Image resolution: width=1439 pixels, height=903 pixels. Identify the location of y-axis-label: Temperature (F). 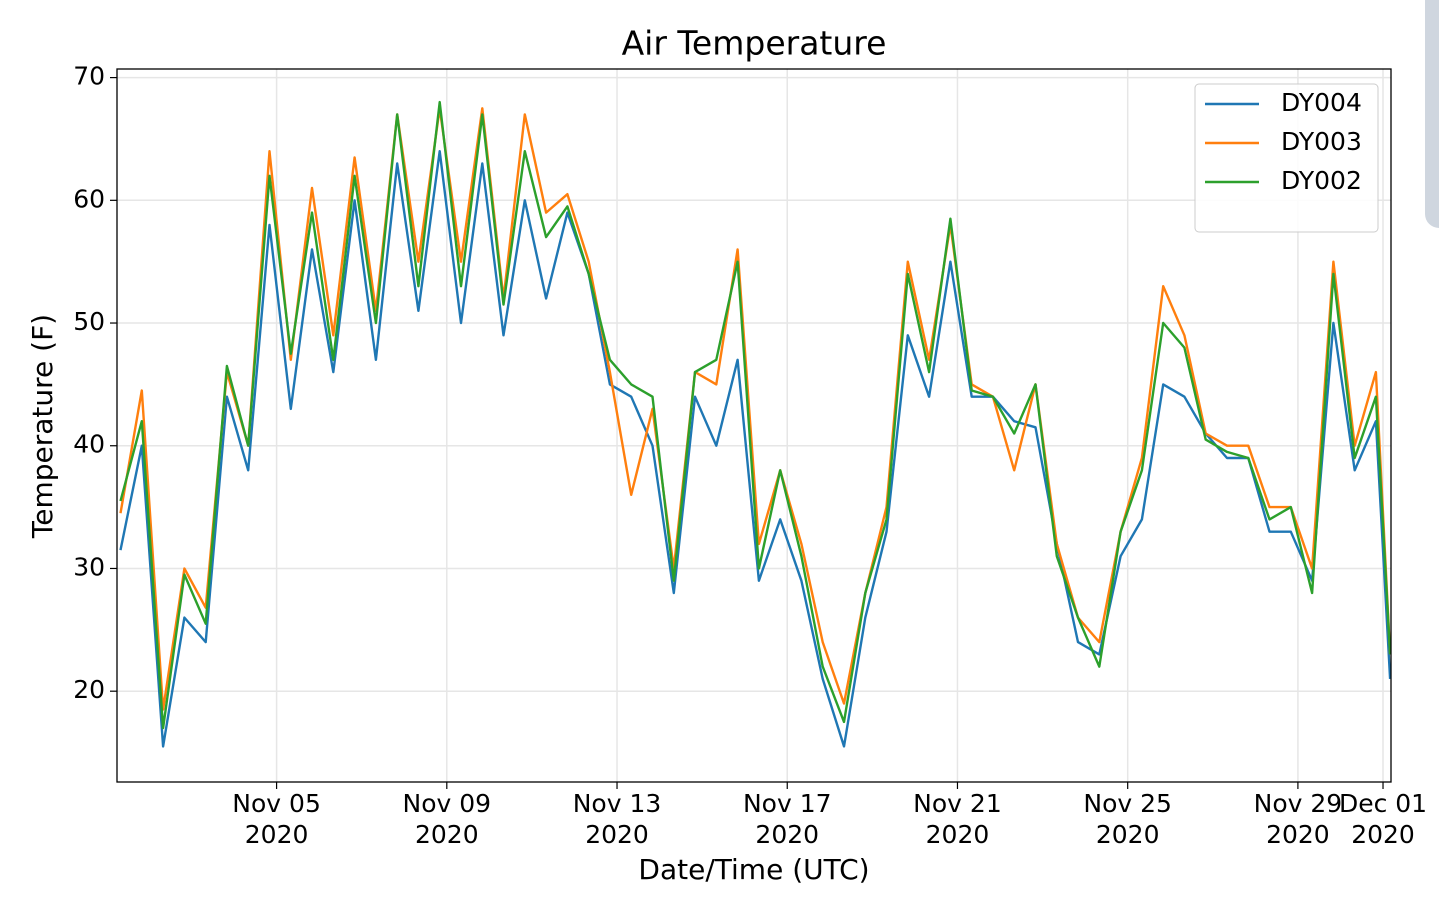
(42, 426).